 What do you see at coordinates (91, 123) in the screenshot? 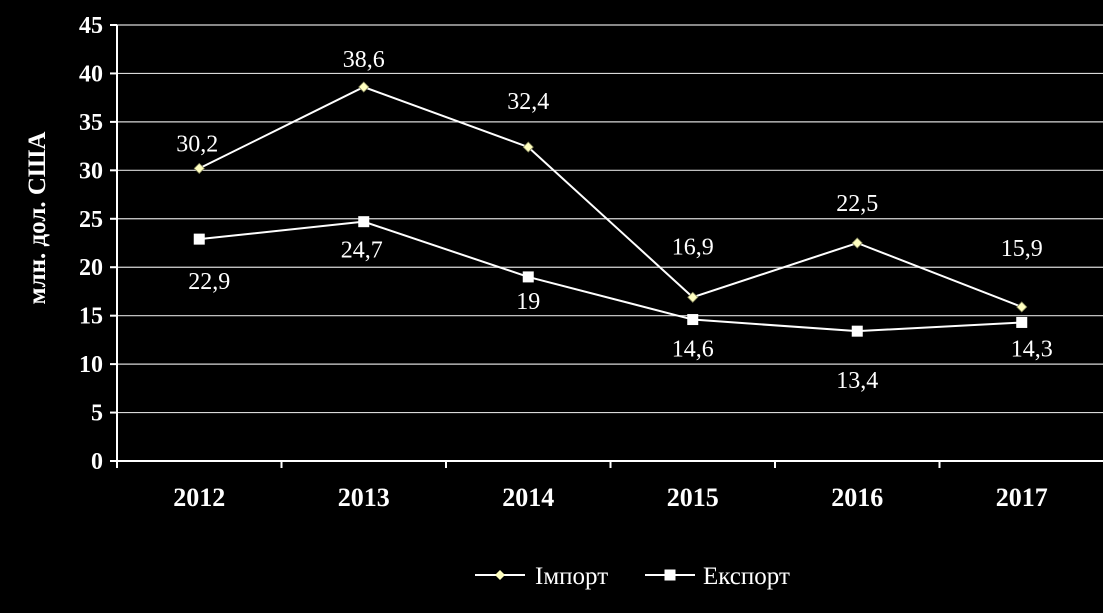
I see `y-tick-label: 35` at bounding box center [91, 123].